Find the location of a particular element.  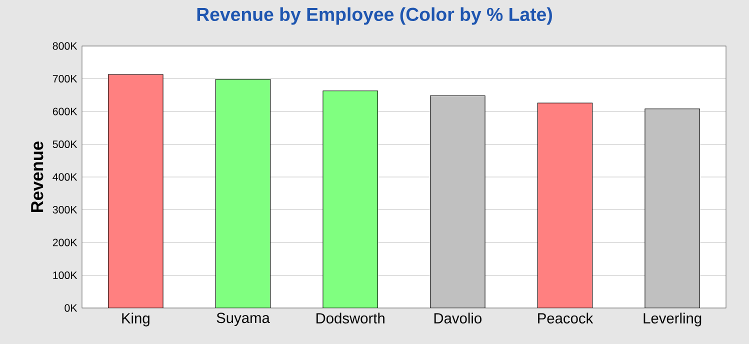

x-tick-label: Dodsworth is located at coordinates (350, 318).